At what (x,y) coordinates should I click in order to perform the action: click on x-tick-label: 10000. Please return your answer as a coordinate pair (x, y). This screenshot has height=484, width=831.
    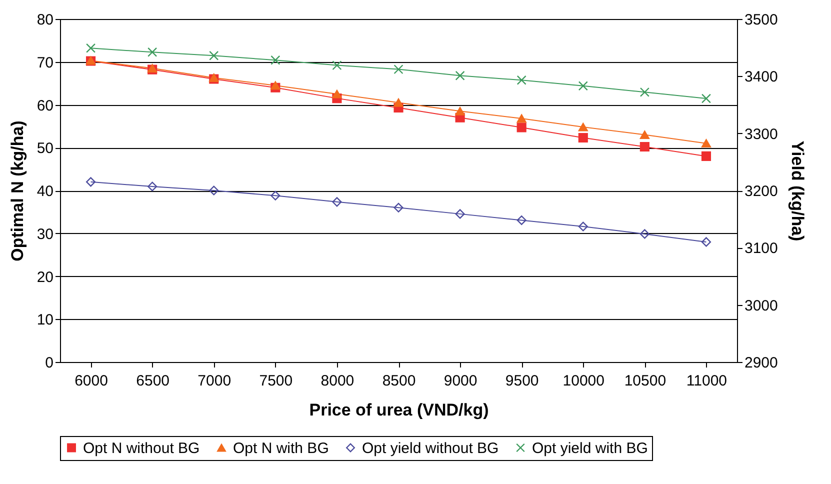
    Looking at the image, I should click on (583, 381).